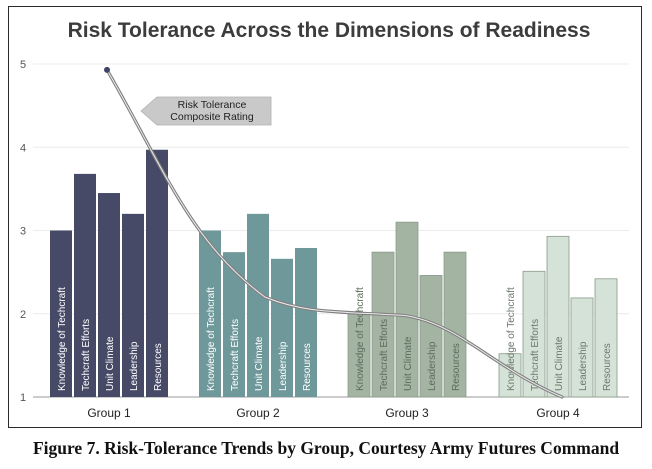 The height and width of the screenshot is (469, 652). I want to click on y-axis-ticks: 1 2 3 4 5, so click(23, 231).